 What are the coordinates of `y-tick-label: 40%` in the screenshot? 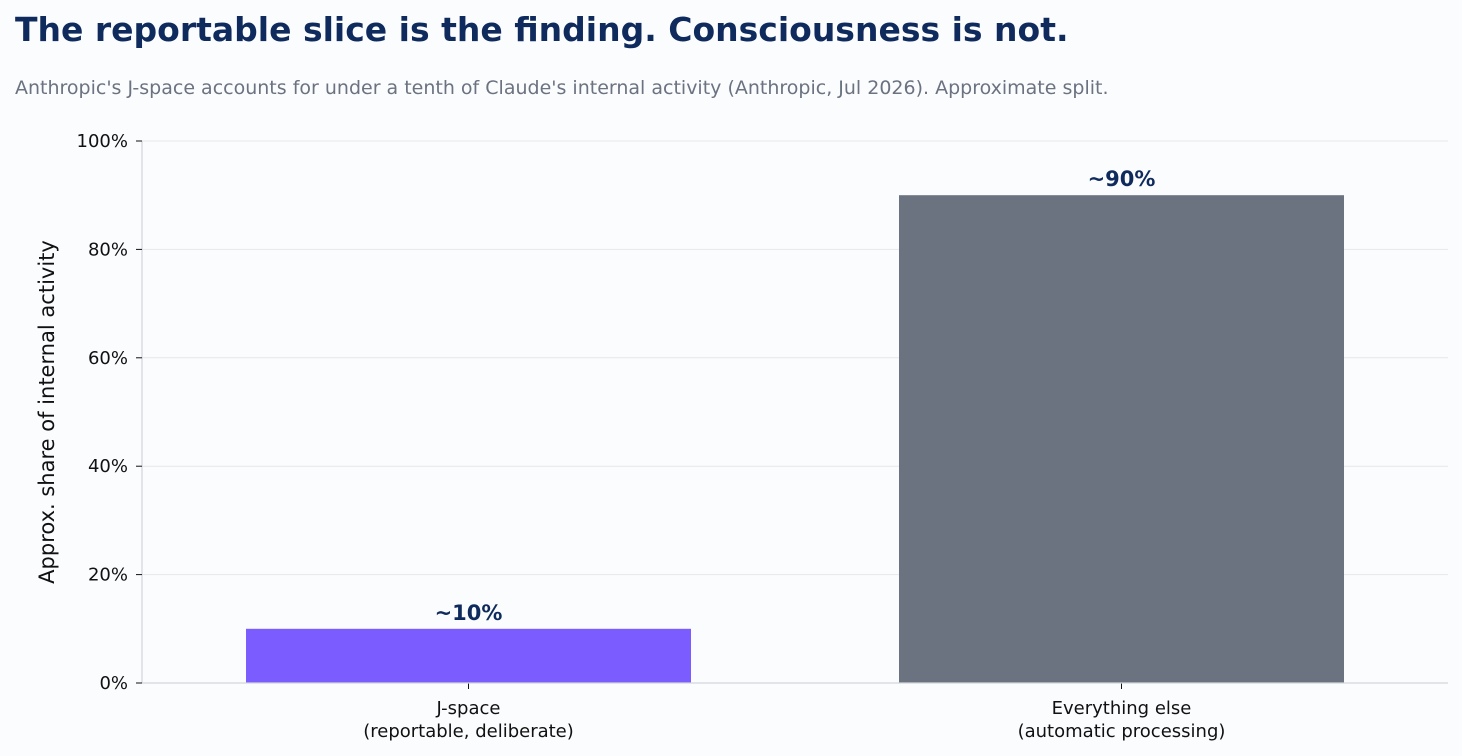 It's located at (108, 466).